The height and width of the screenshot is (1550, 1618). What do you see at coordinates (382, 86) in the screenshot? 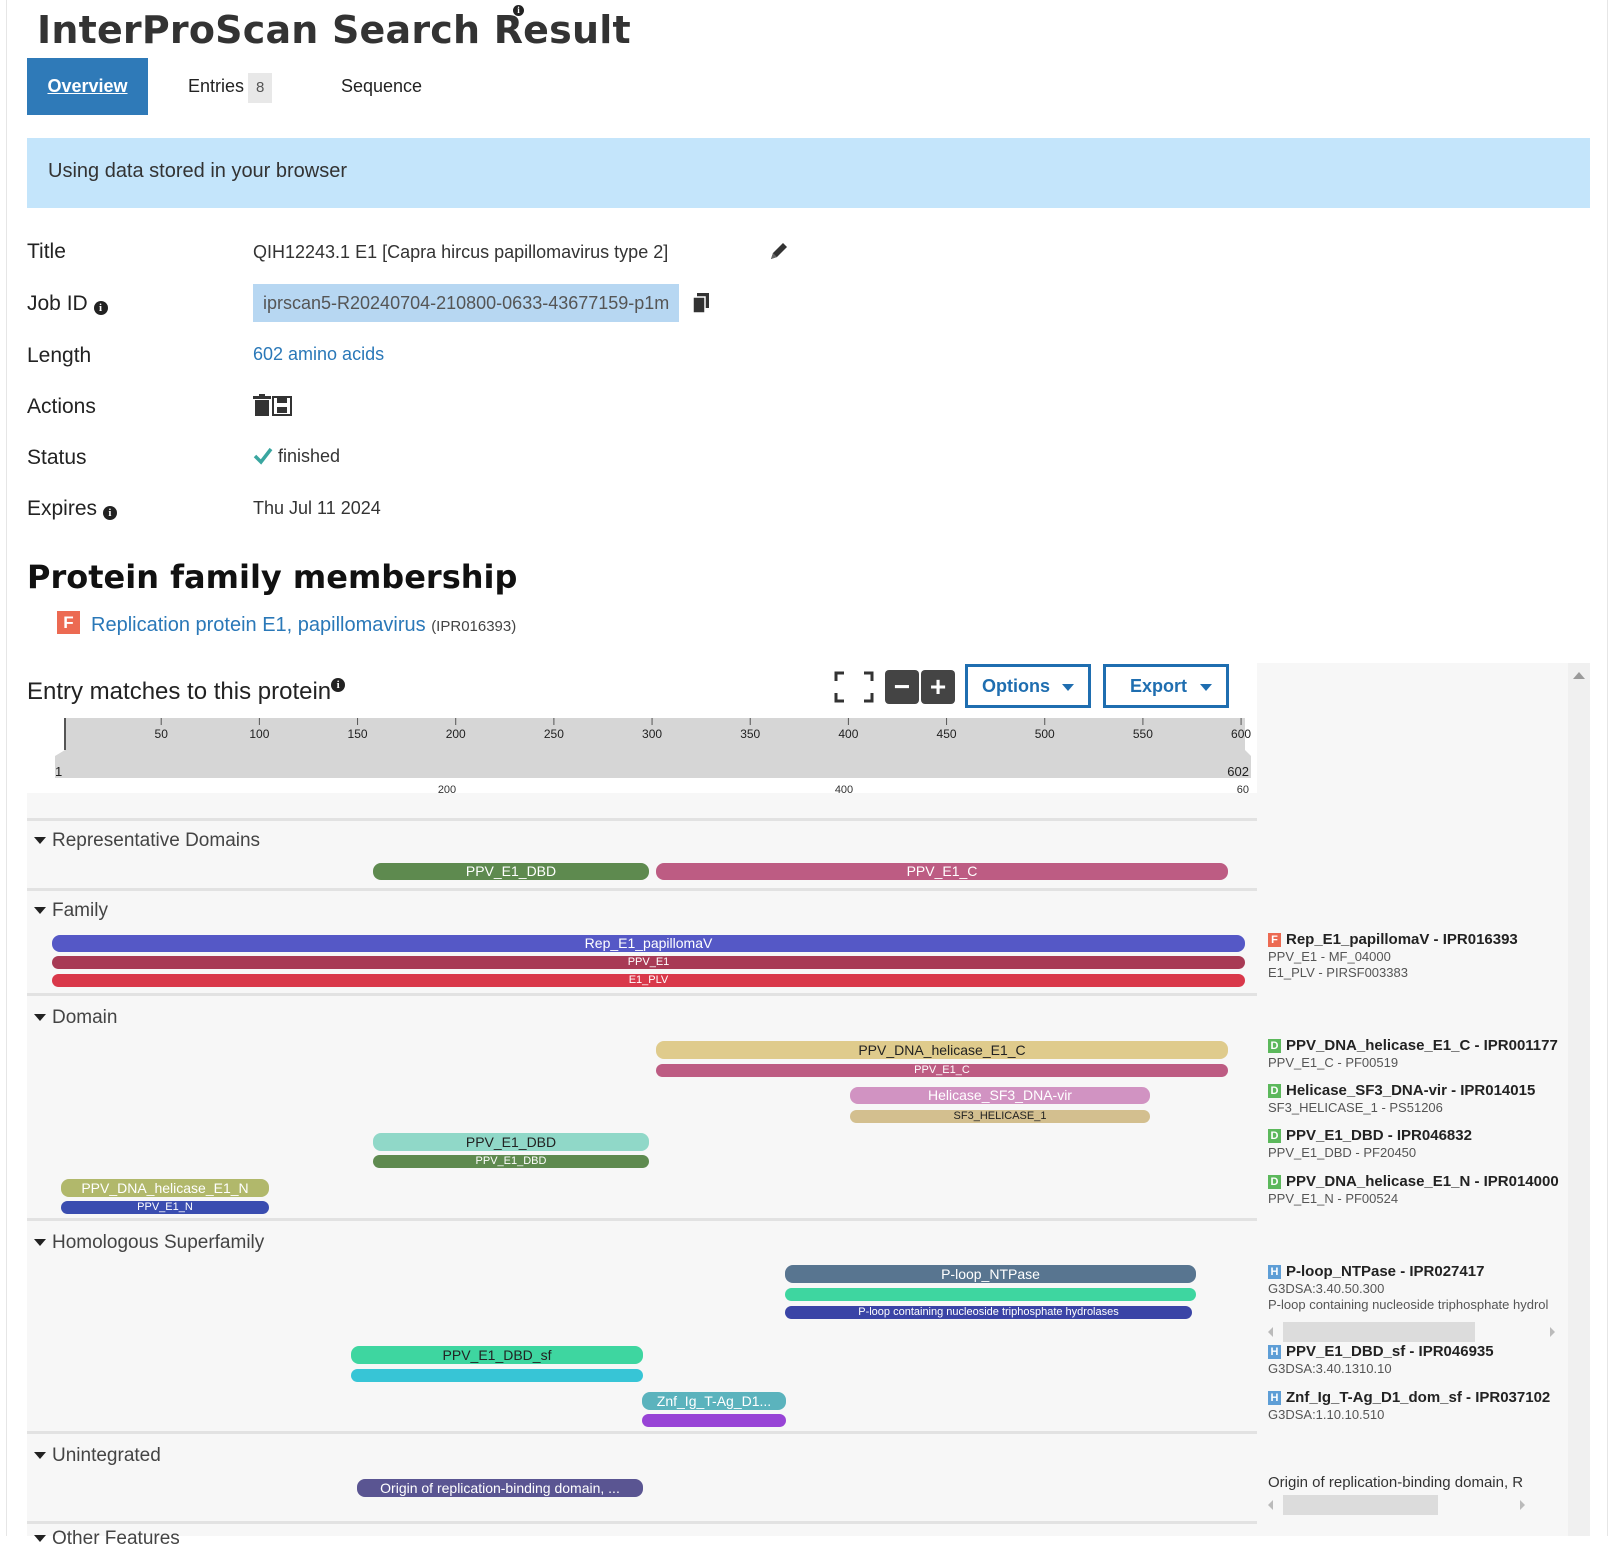
I see `tab-sequence: Sequence` at bounding box center [382, 86].